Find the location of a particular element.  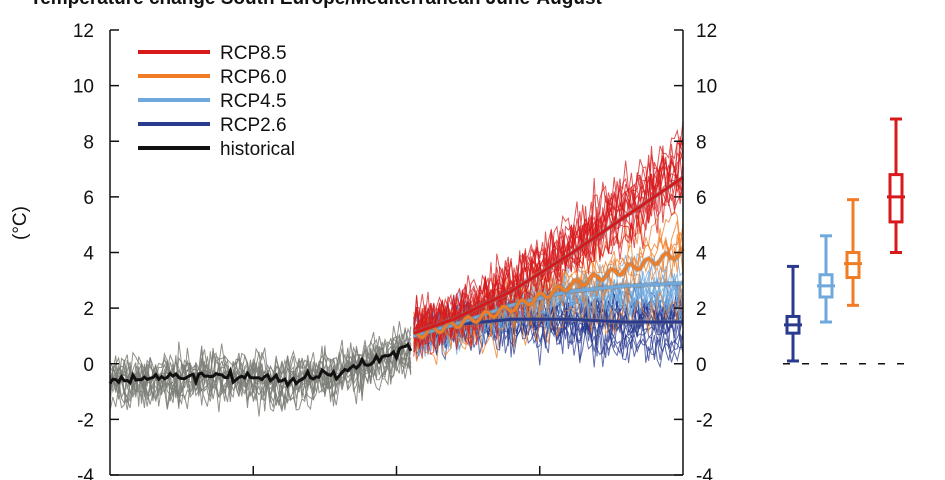

mean-line-rcp60 is located at coordinates (549, 293).